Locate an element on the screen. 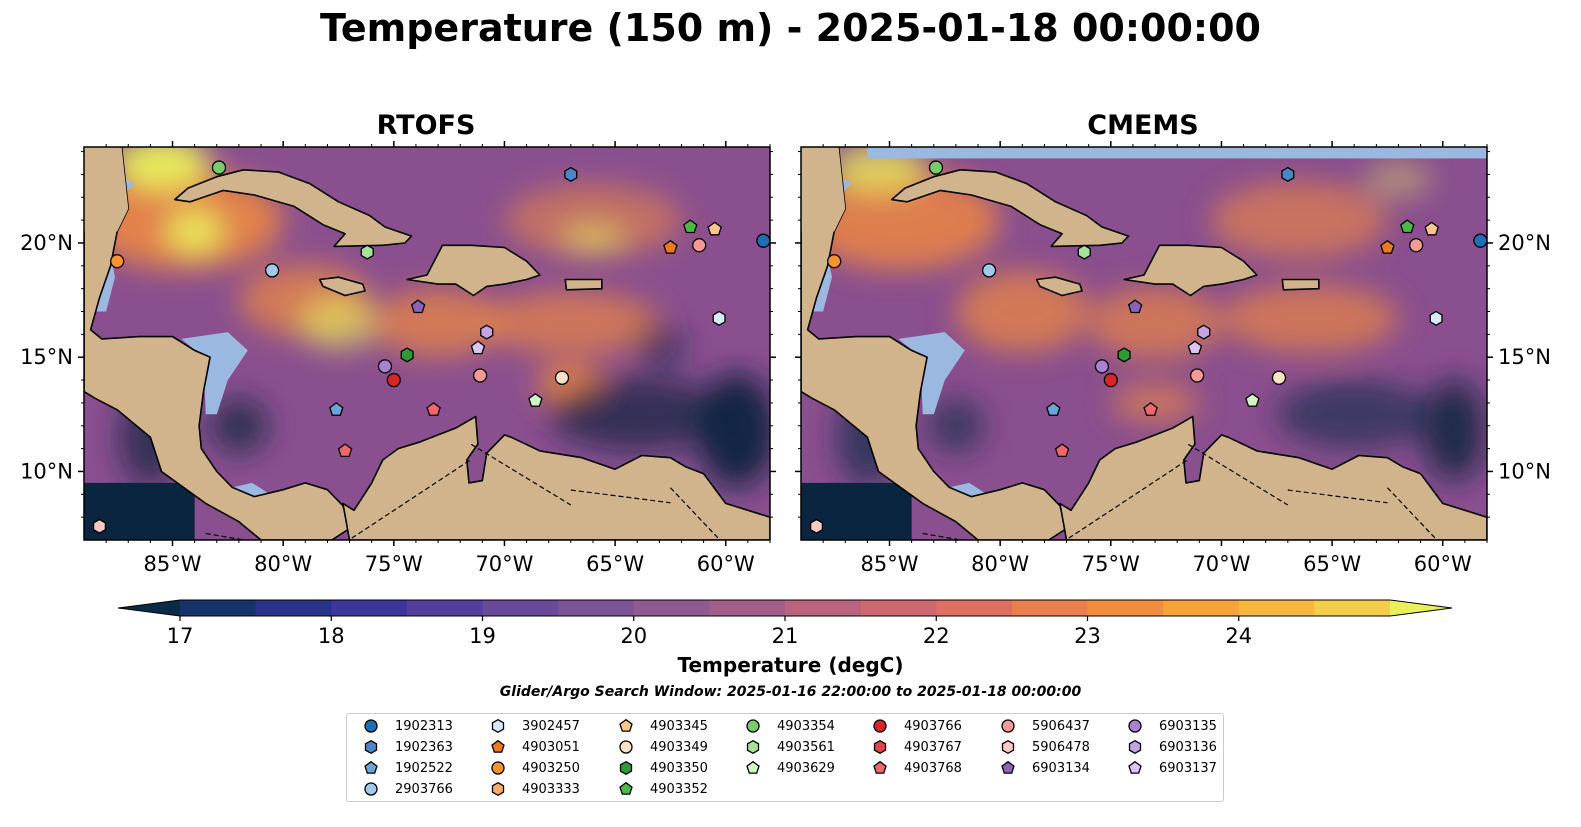  shallow-shelf is located at coordinates (251, 489).